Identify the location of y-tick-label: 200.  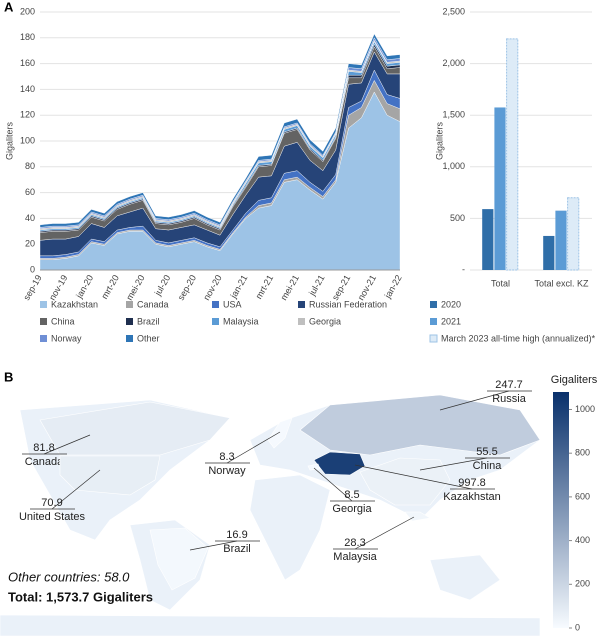
(27, 11).